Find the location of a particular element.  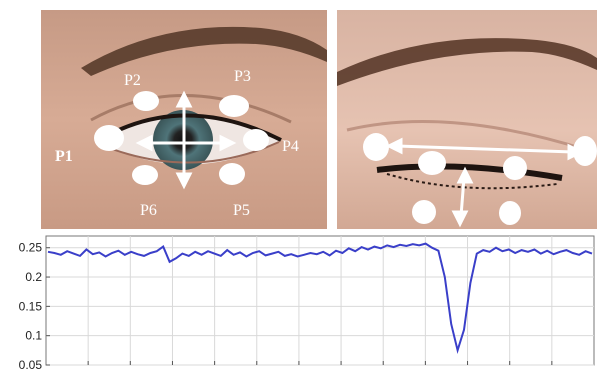

y-tick-label: 0.05 is located at coordinates (31, 363).